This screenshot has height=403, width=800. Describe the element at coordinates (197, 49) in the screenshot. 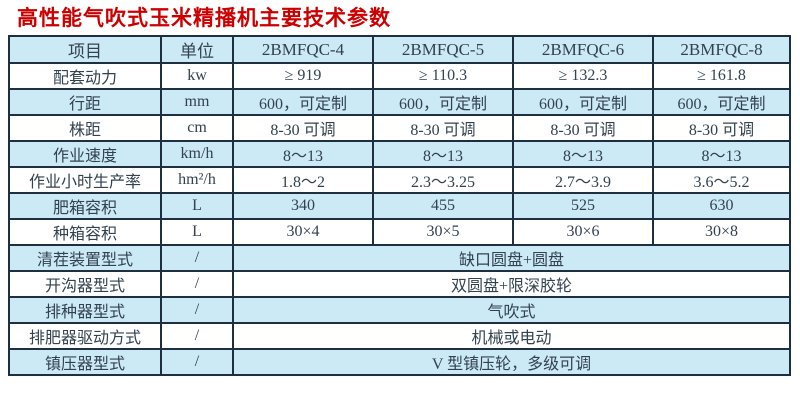

I see `col-header-unit: 单位` at that location.